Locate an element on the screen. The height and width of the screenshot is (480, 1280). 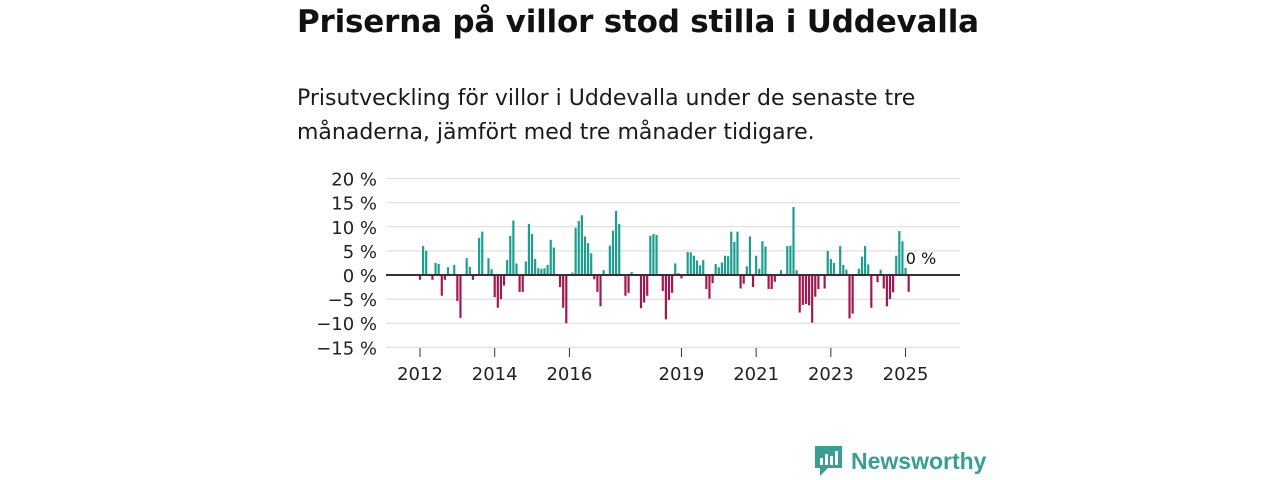
y-tick-label: −15 % is located at coordinates (346, 348).